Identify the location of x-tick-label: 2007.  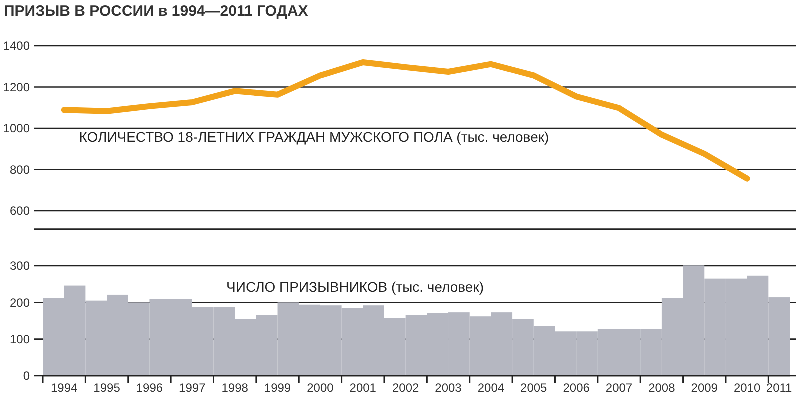
(619, 388).